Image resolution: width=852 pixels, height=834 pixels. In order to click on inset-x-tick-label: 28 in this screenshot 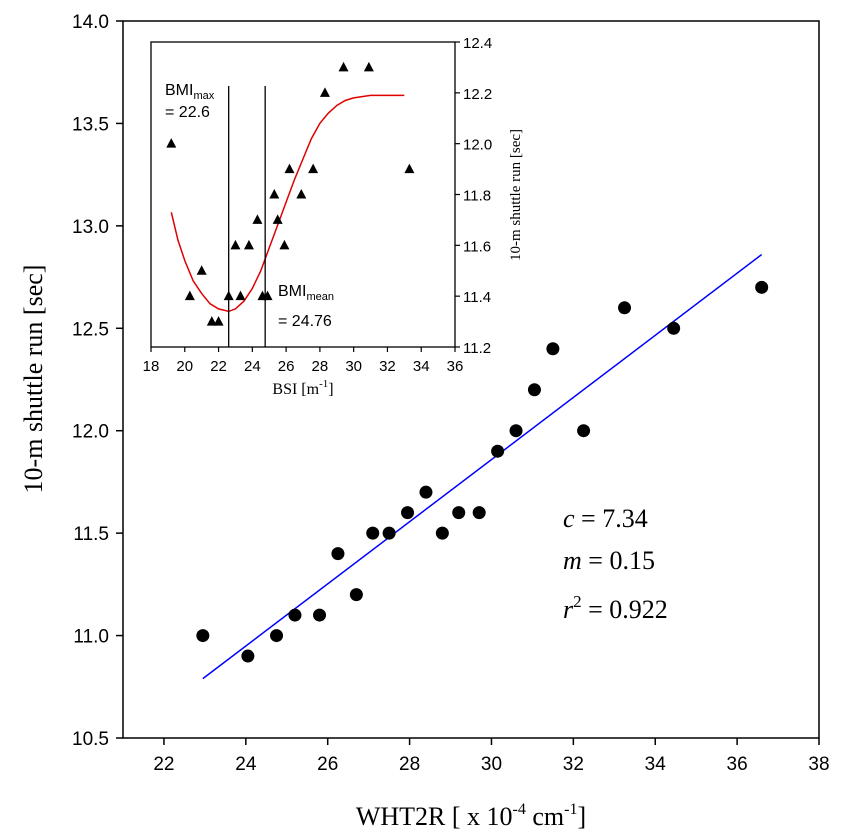, I will do `click(320, 366)`.